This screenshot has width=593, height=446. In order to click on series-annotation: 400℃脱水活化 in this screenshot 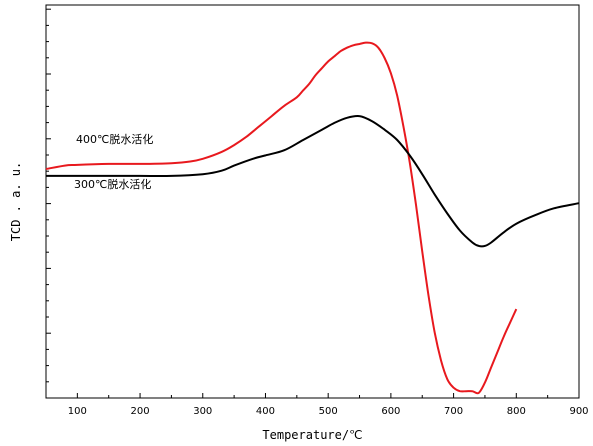, I will do `click(114, 139)`.